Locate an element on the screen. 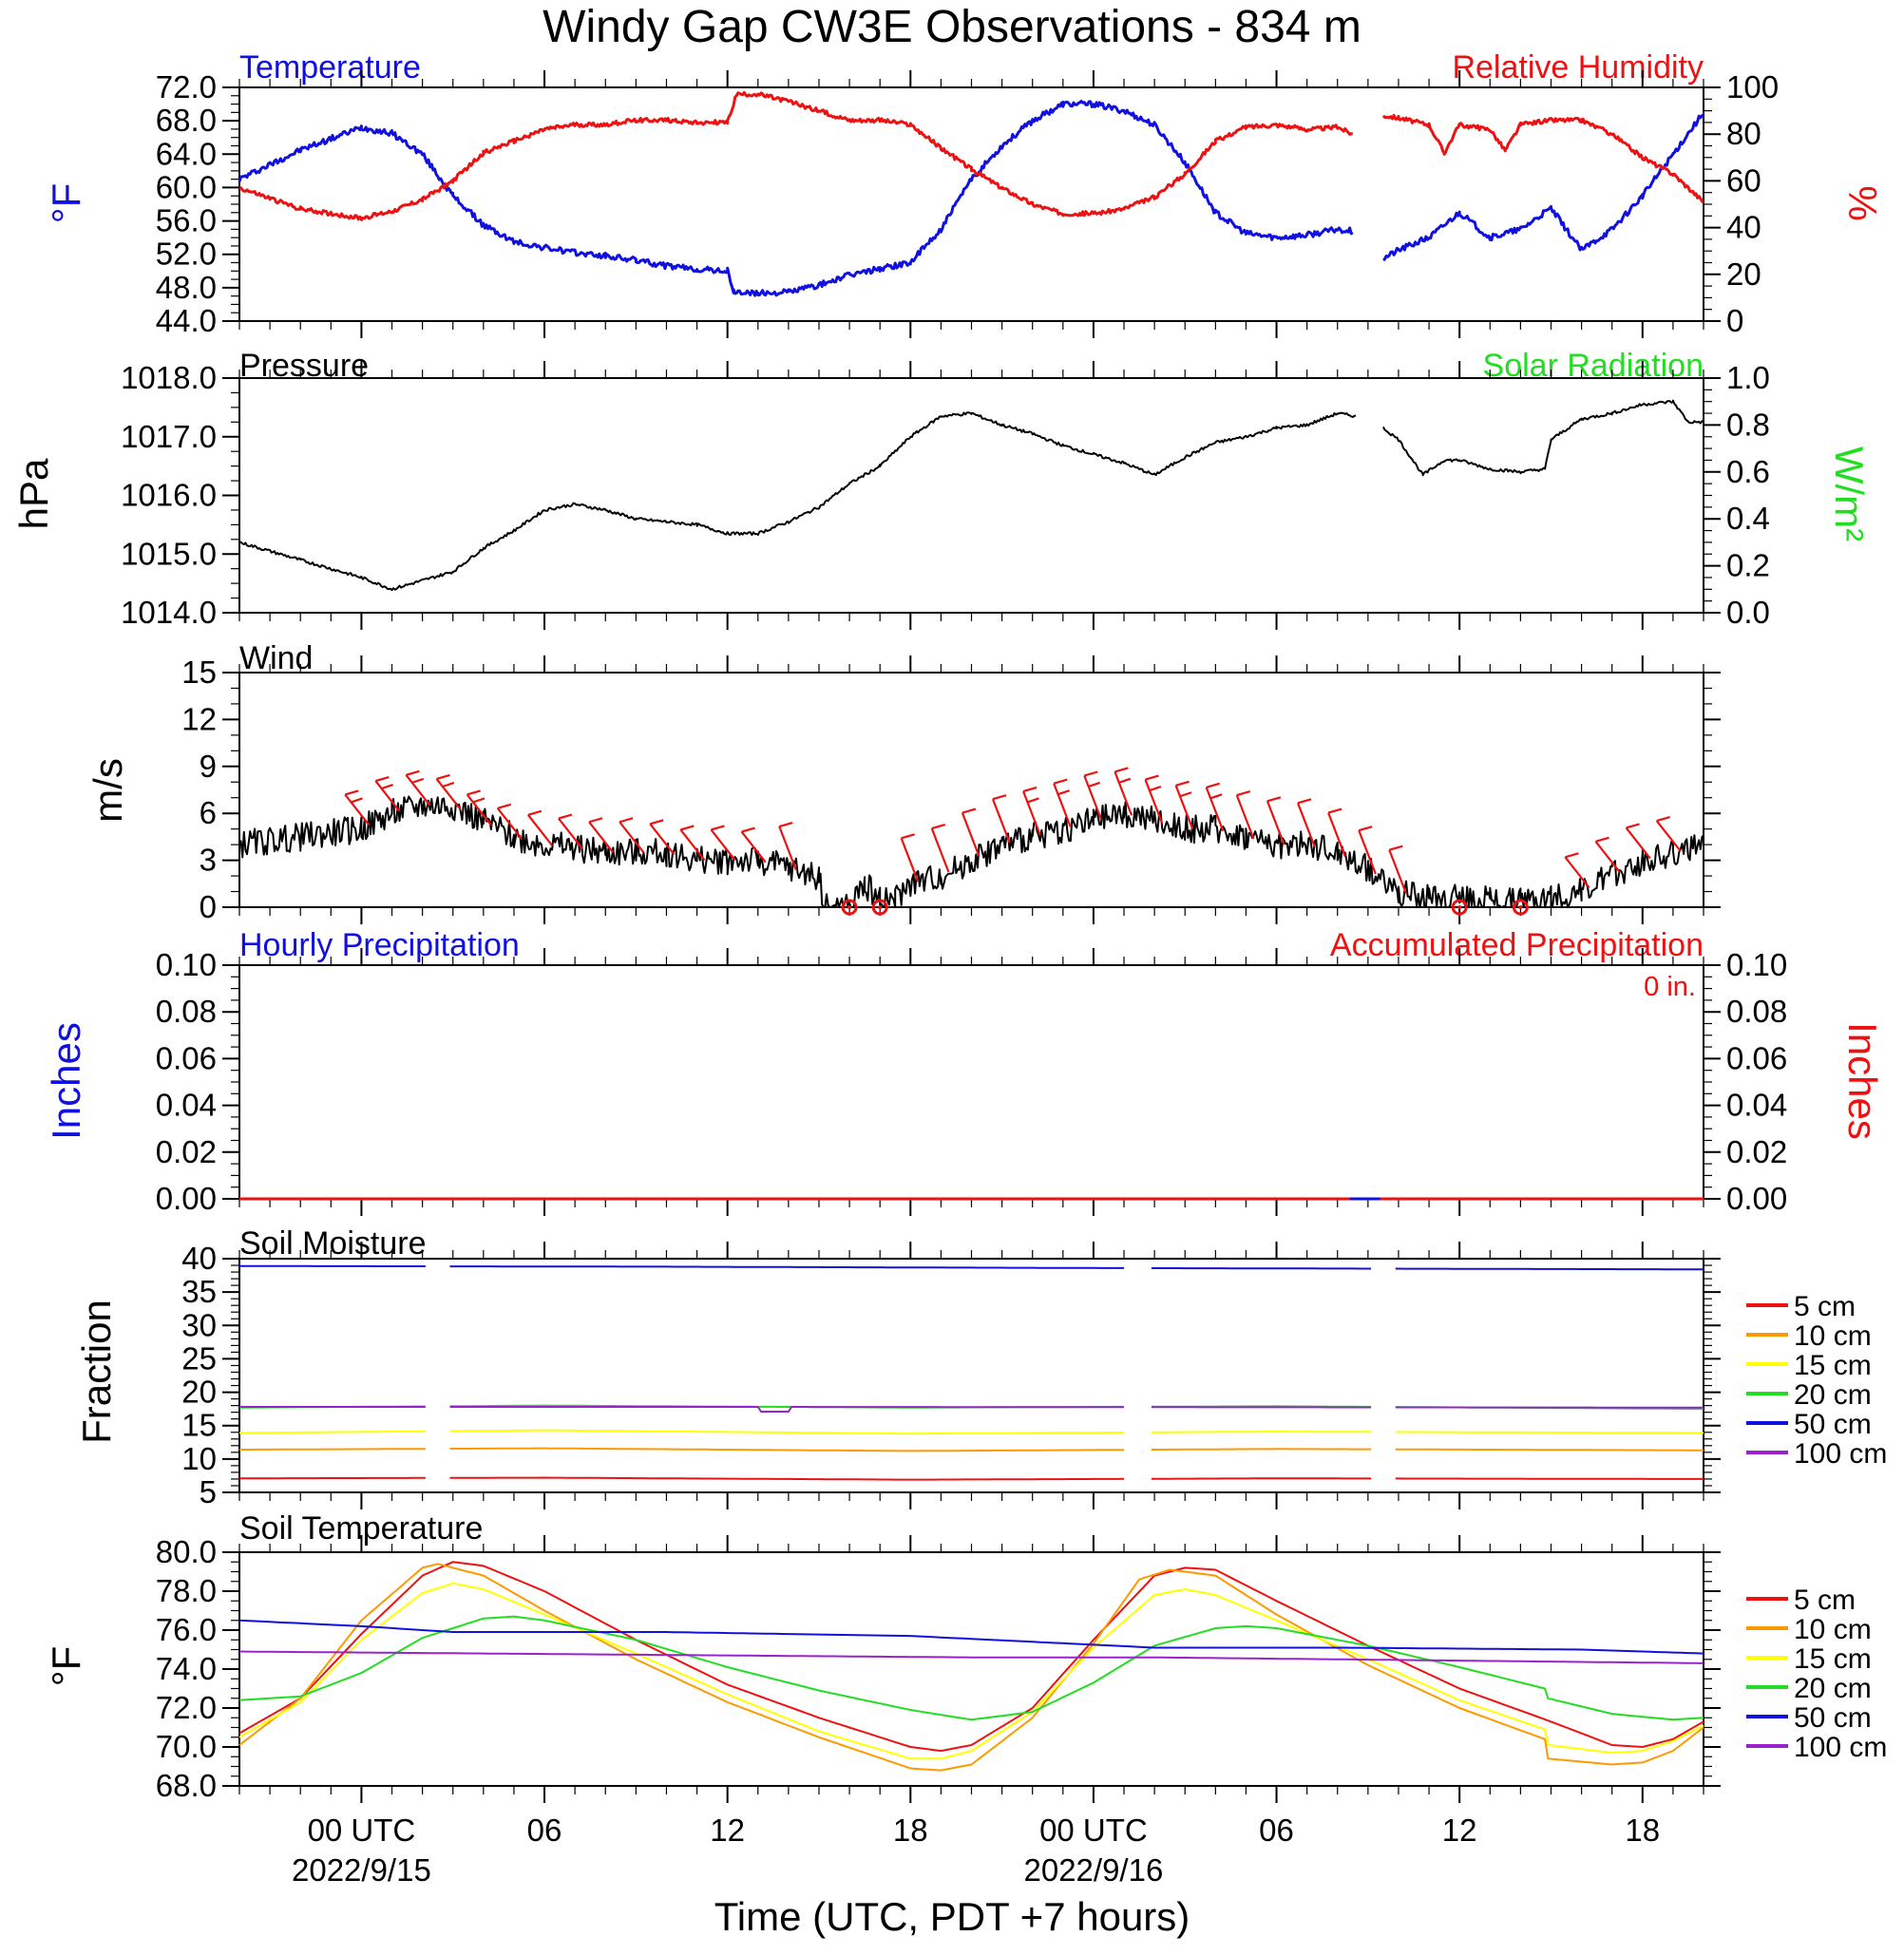 This screenshot has height=1955, width=1904. precip-y2tick-label: 0.06 is located at coordinates (1756, 1057).